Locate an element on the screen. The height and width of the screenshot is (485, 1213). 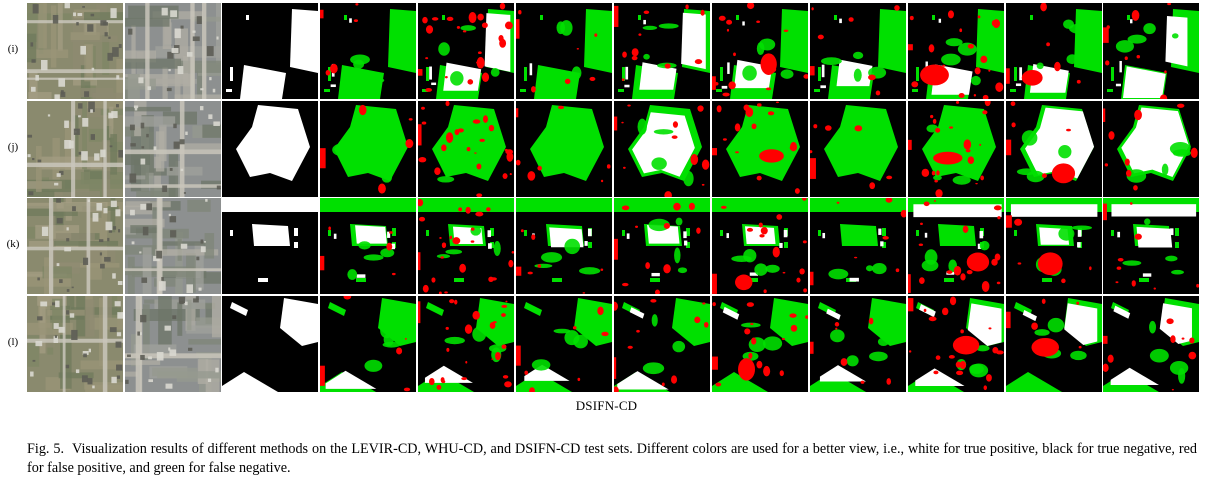
row-label: (j) is located at coordinates (13, 147).